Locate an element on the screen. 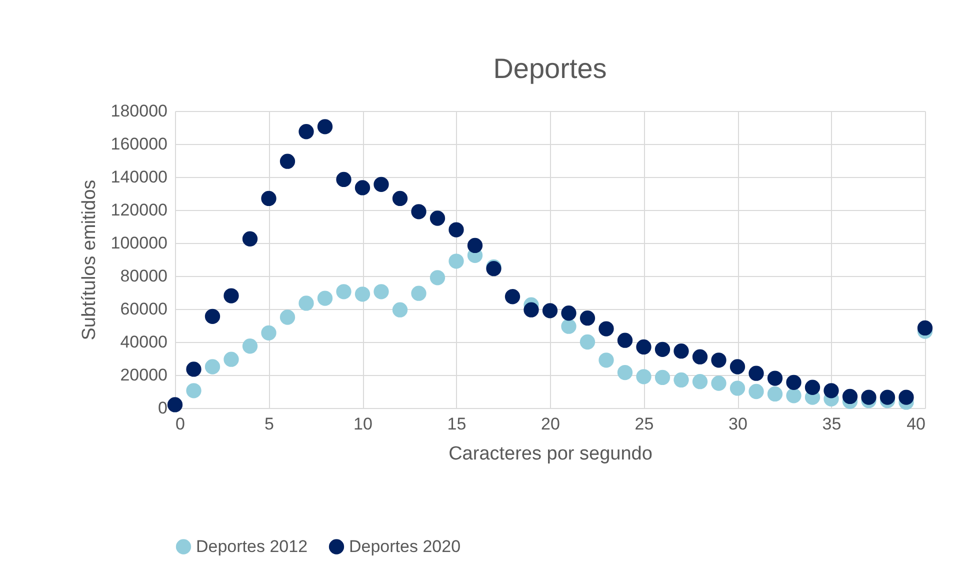  legend-label: Deportes 2020 is located at coordinates (405, 546).